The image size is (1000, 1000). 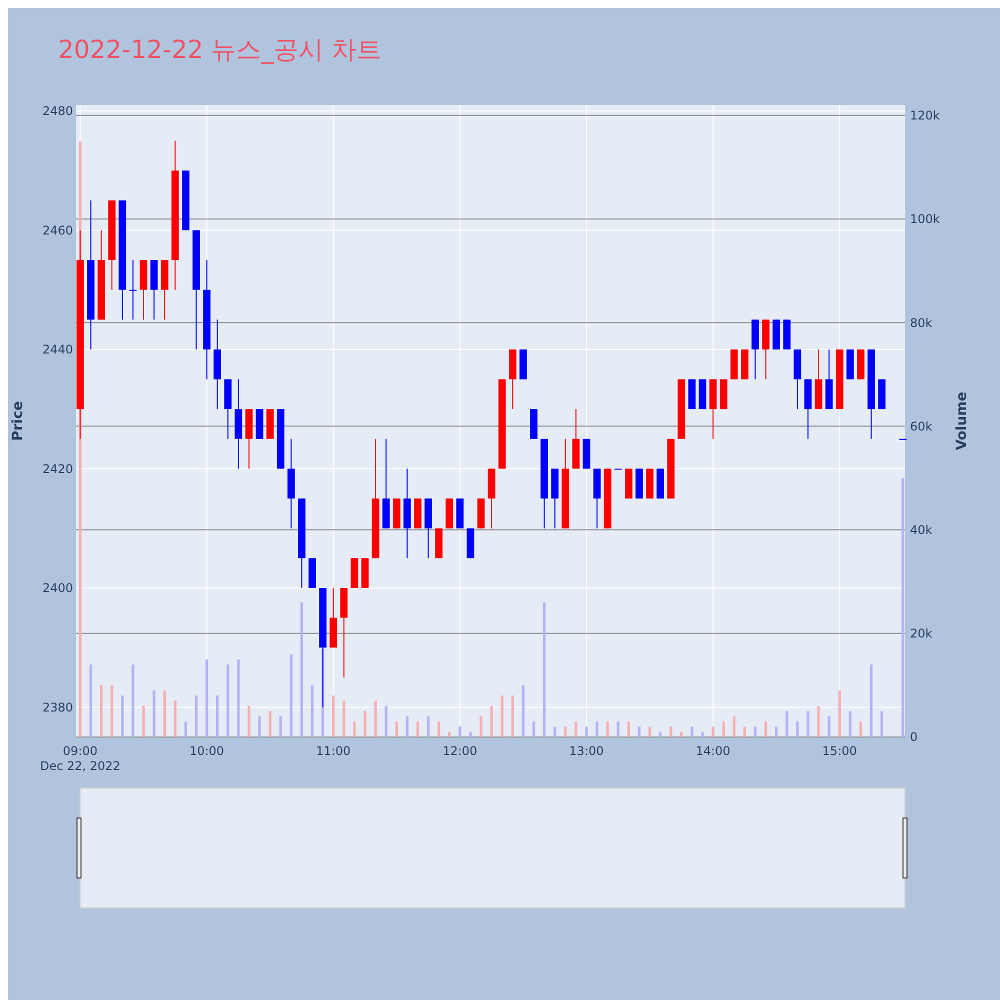 What do you see at coordinates (80, 758) in the screenshot?
I see `x-tick-label: 09:00 Dec 22, 2022` at bounding box center [80, 758].